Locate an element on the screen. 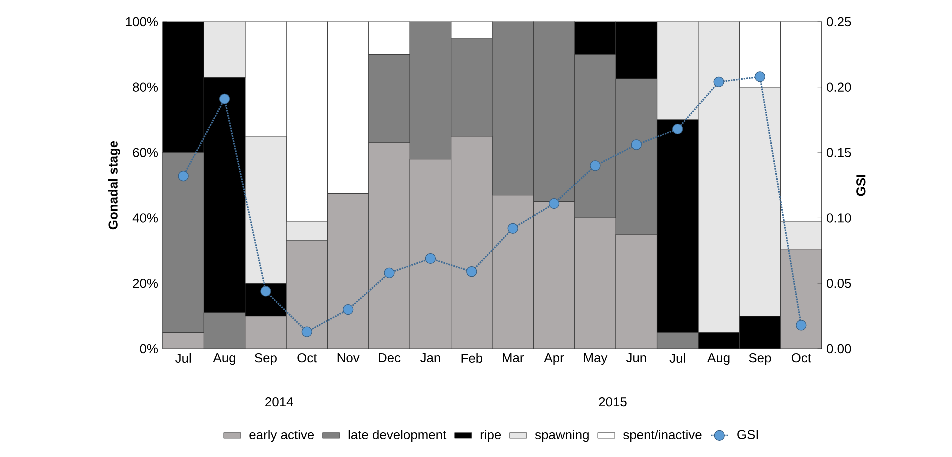  y-tick-label: 80% is located at coordinates (145, 87).